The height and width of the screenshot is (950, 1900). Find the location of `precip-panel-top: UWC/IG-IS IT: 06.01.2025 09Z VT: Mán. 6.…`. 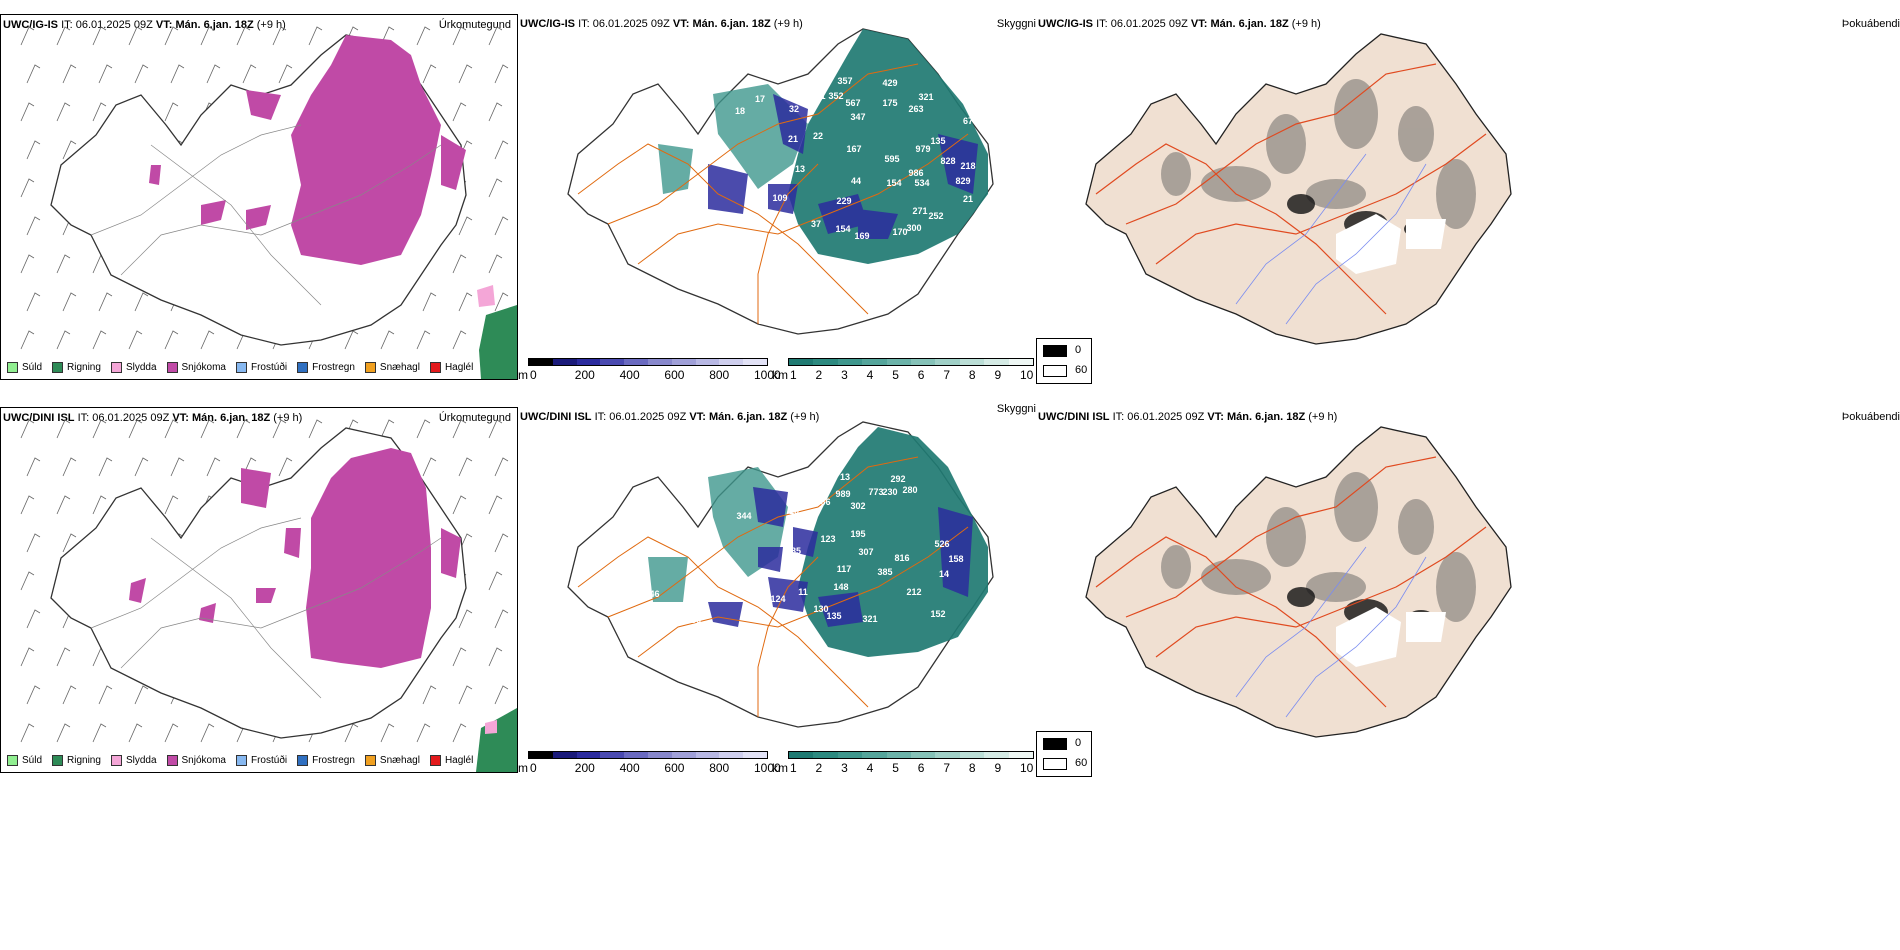

precip-panel-top: UWC/IG-IS IT: 06.01.2025 09Z VT: Mán. 6.… is located at coordinates (259, 197).